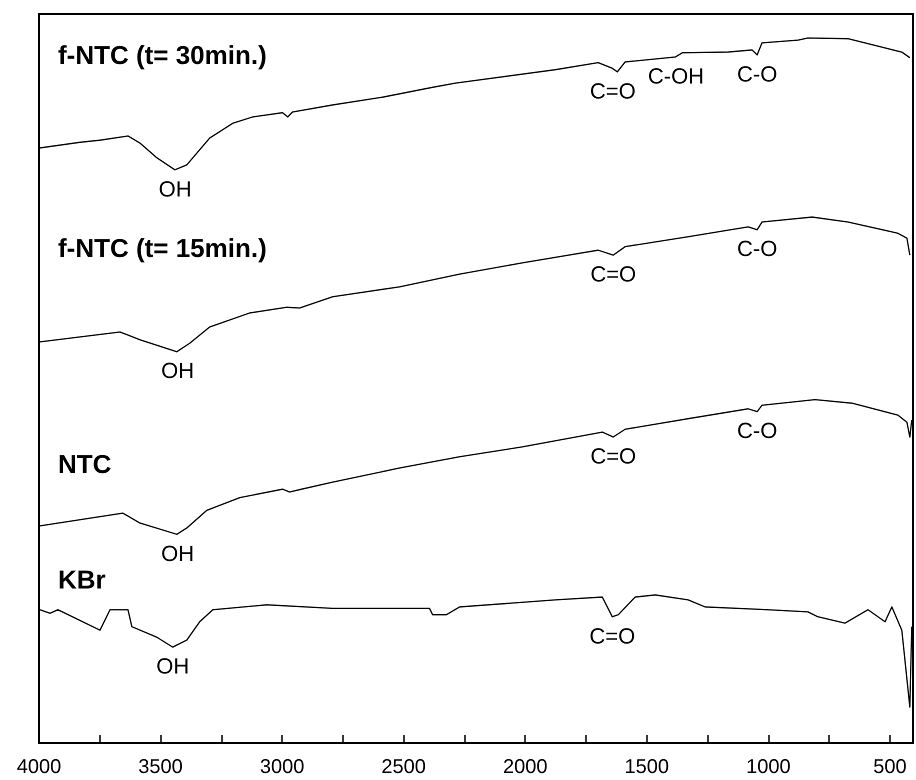 The image size is (916, 780). I want to click on series-label: f-NTC (t= 30min.), so click(162, 55).